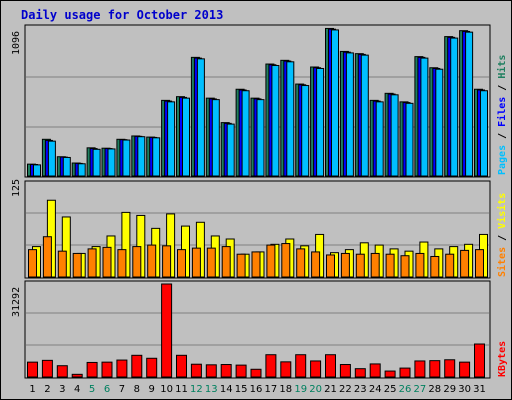  Describe the element at coordinates (502, 160) in the screenshot. I see `legend-pages: Pages` at that location.